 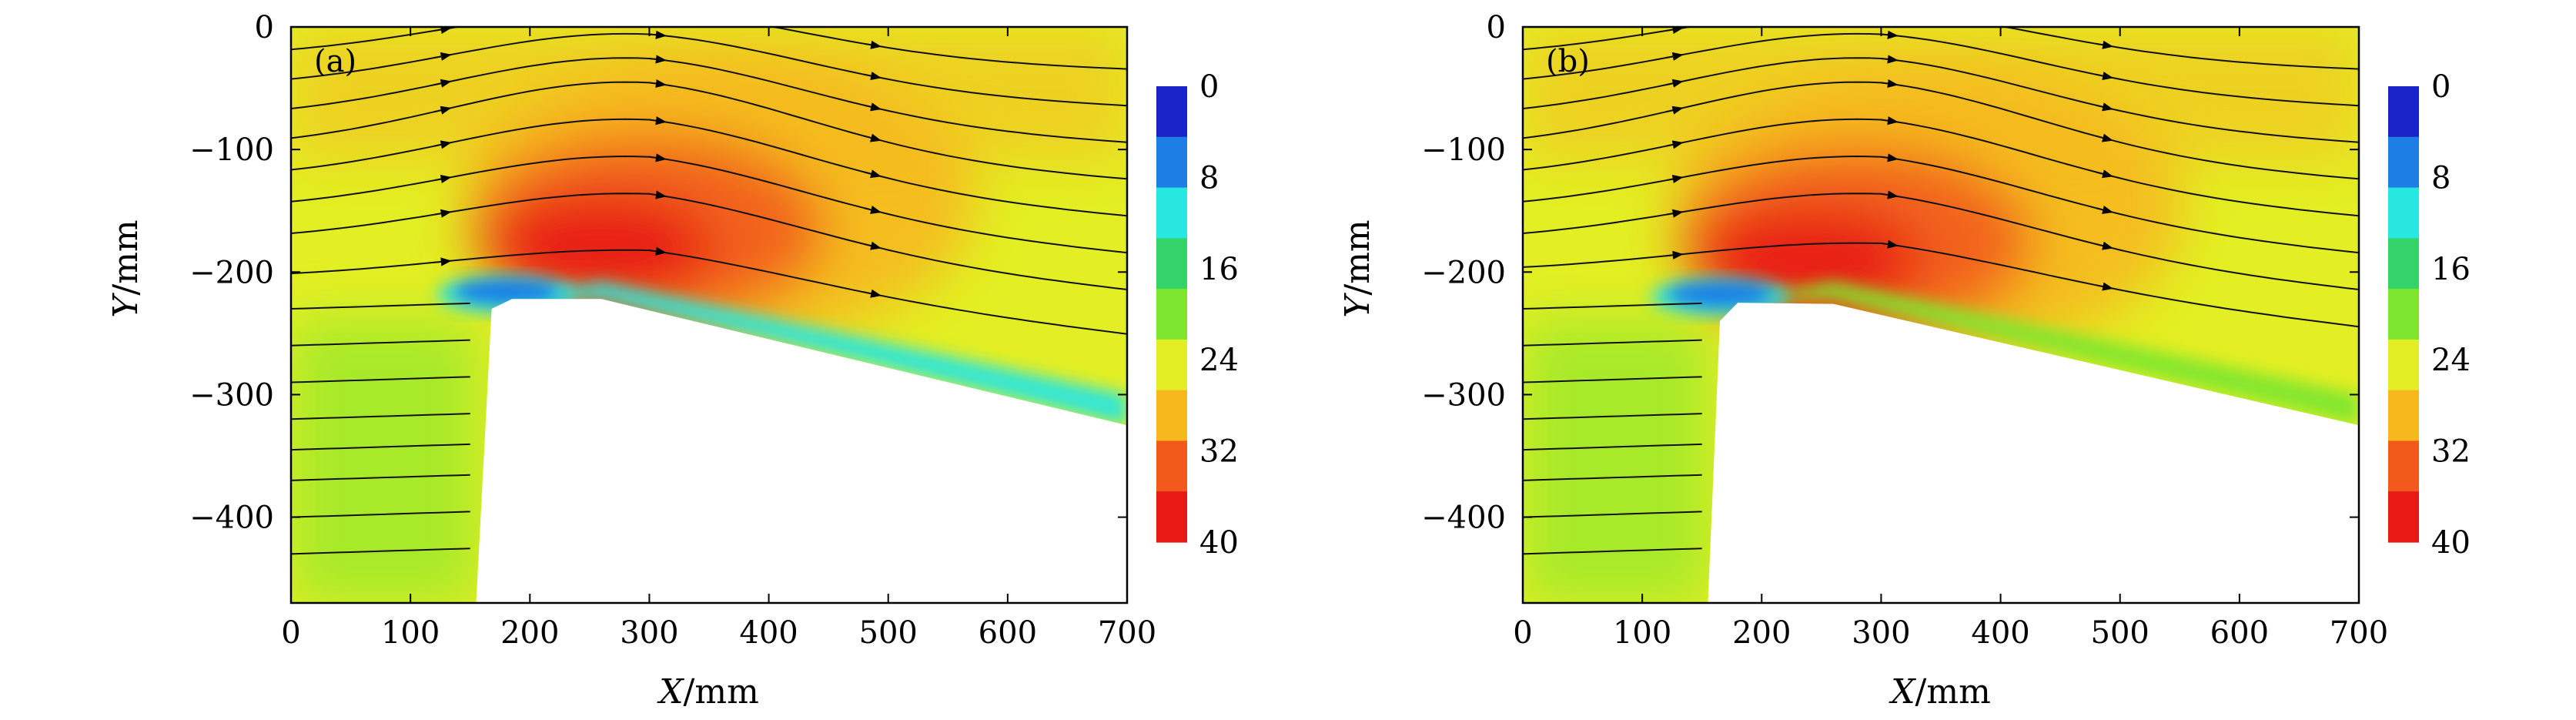 What do you see at coordinates (126, 305) in the screenshot?
I see `y-axis-var: Y` at bounding box center [126, 305].